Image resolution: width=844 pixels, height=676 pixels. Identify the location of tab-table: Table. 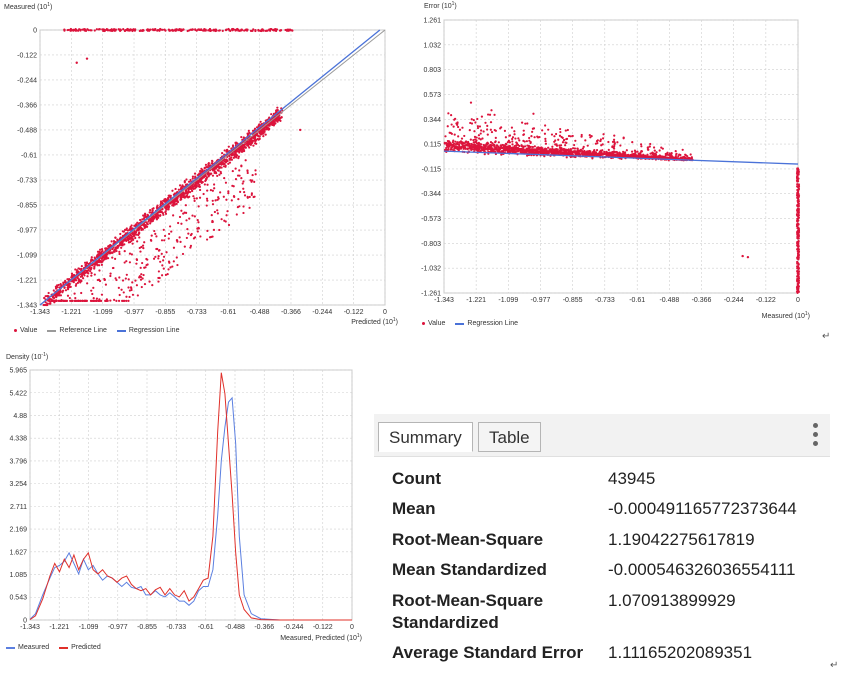
(509, 437).